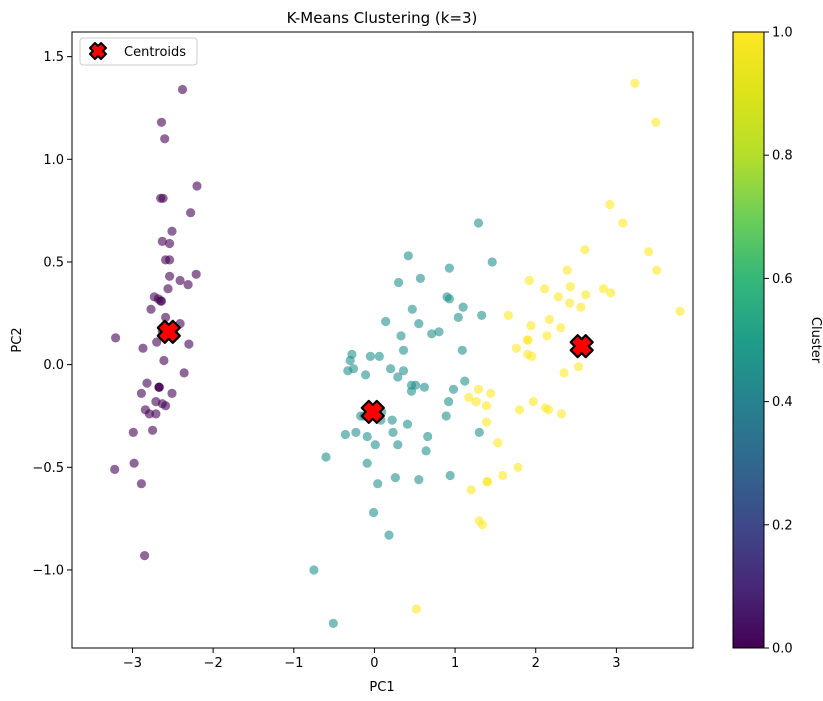 The image size is (823, 701). Describe the element at coordinates (375, 371) in the screenshot. I see `centroids-layer` at that location.